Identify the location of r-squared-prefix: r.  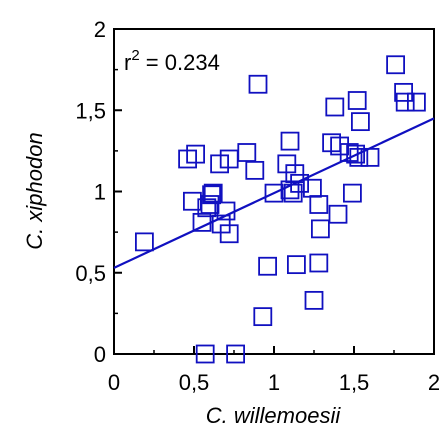
(127, 62).